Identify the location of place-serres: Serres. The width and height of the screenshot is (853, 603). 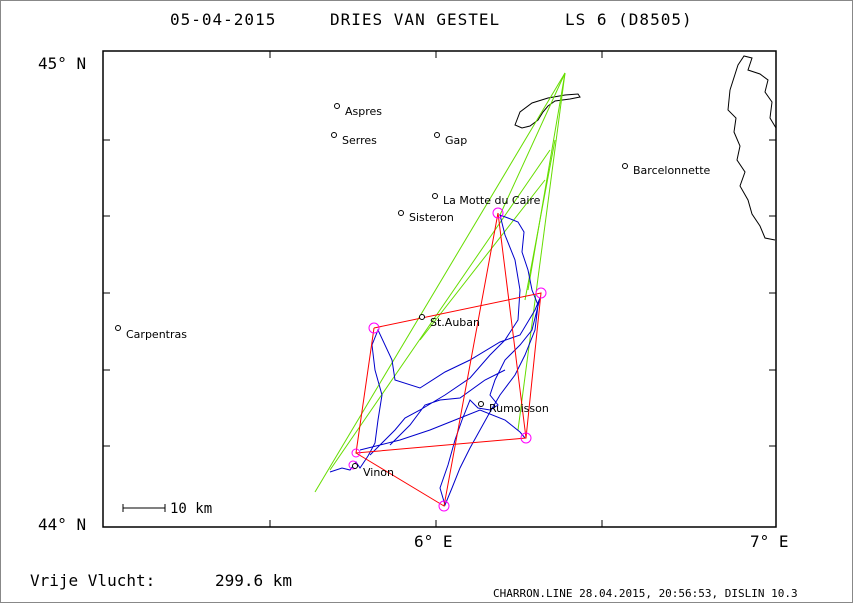
(359, 140).